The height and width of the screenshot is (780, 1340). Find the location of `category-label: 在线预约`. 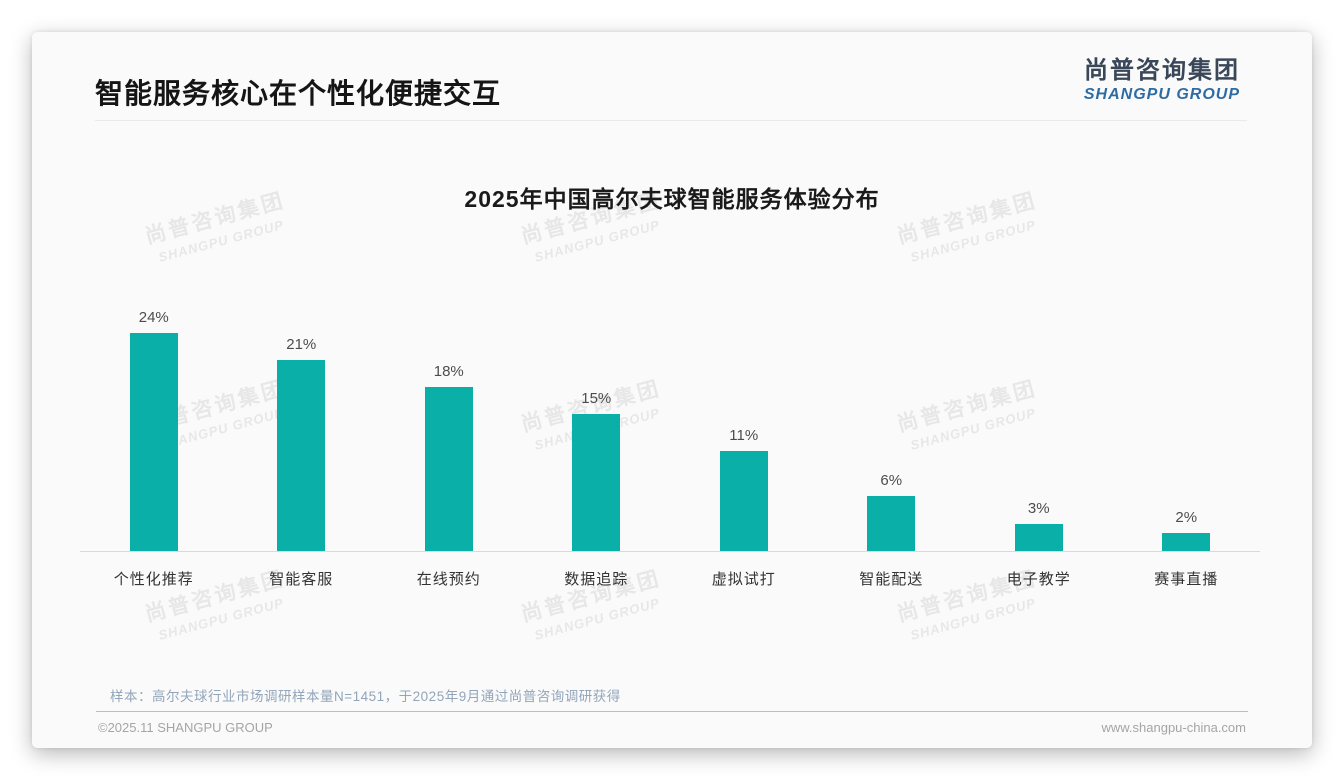

category-label: 在线预约 is located at coordinates (448, 579).